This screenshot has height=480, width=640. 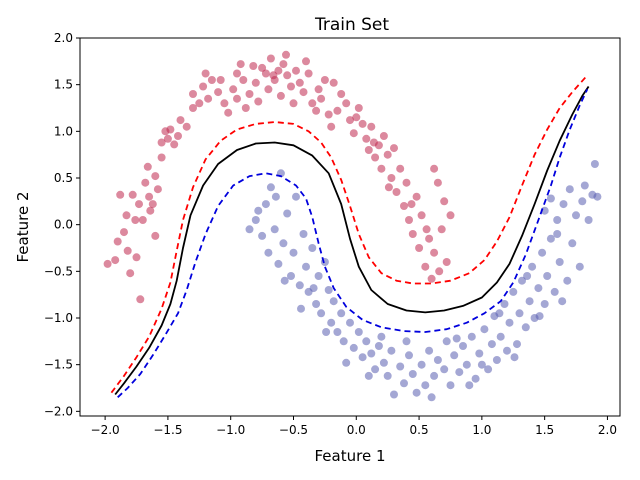 I want to click on y-tick-label: −2.0, so click(x=58, y=411).